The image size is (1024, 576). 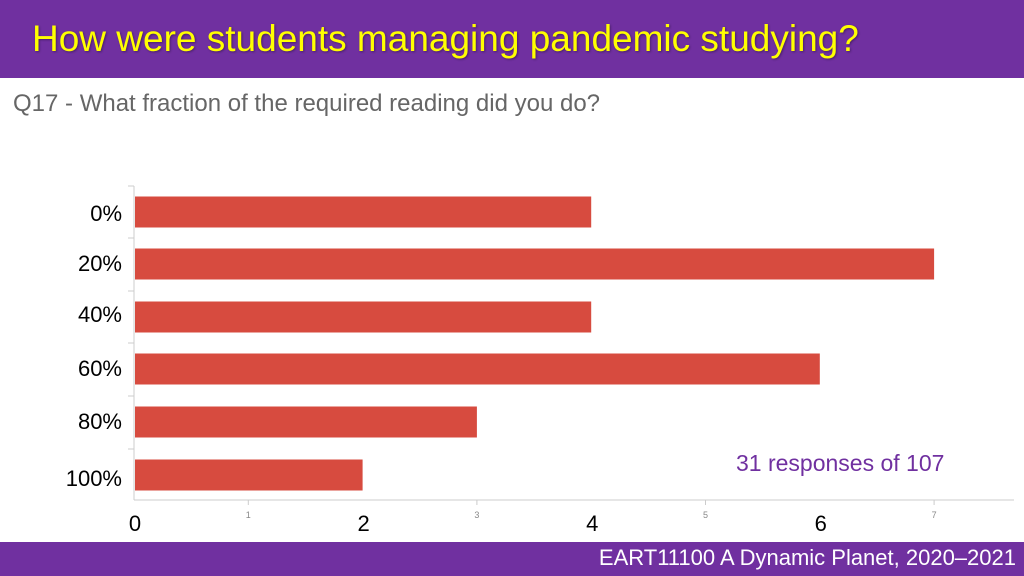 What do you see at coordinates (476, 515) in the screenshot?
I see `x-tick-label-small: 3` at bounding box center [476, 515].